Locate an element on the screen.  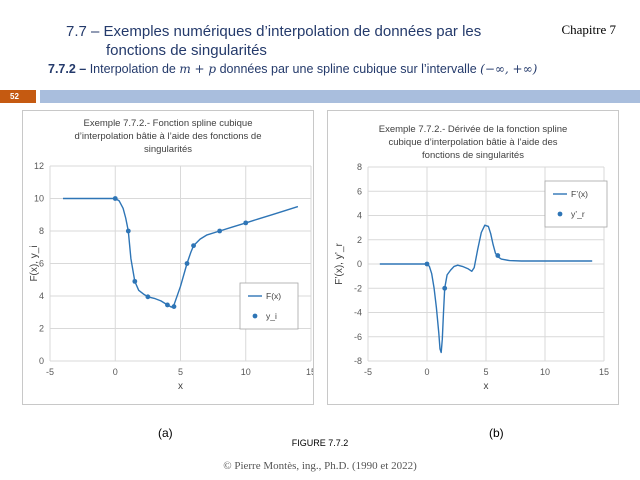
chart-b-ytick-label: -2 is located at coordinates (358, 288).